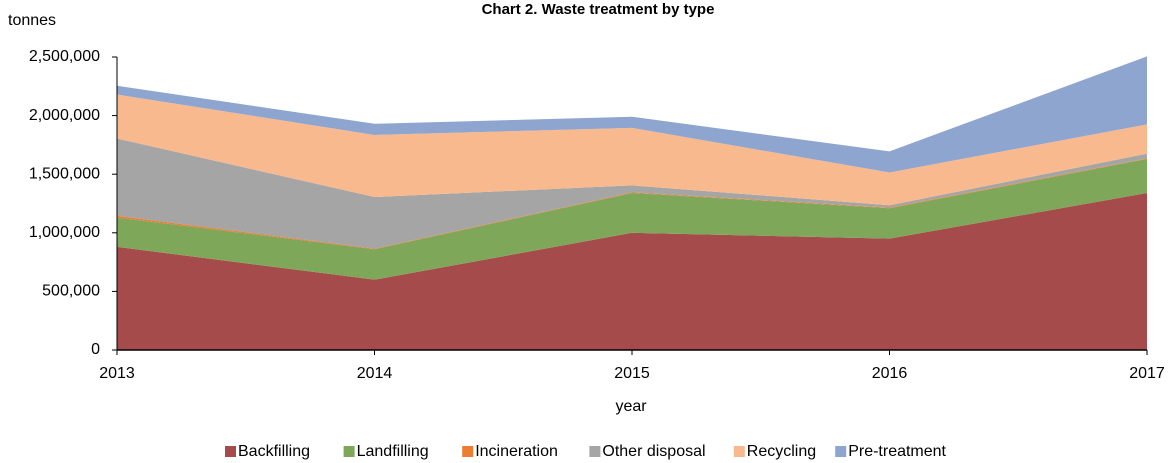  What do you see at coordinates (897, 451) in the screenshot?
I see `legend-label: Pre-treatment` at bounding box center [897, 451].